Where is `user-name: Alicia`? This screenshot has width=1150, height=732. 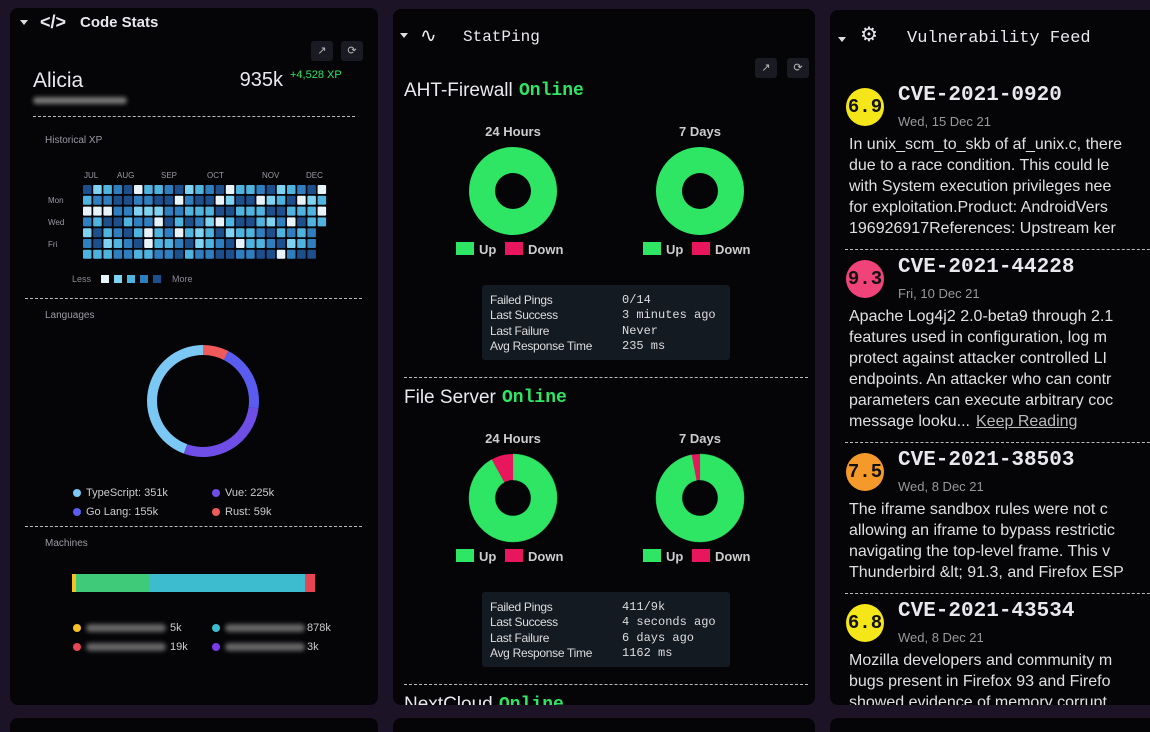 user-name: Alicia is located at coordinates (58, 80).